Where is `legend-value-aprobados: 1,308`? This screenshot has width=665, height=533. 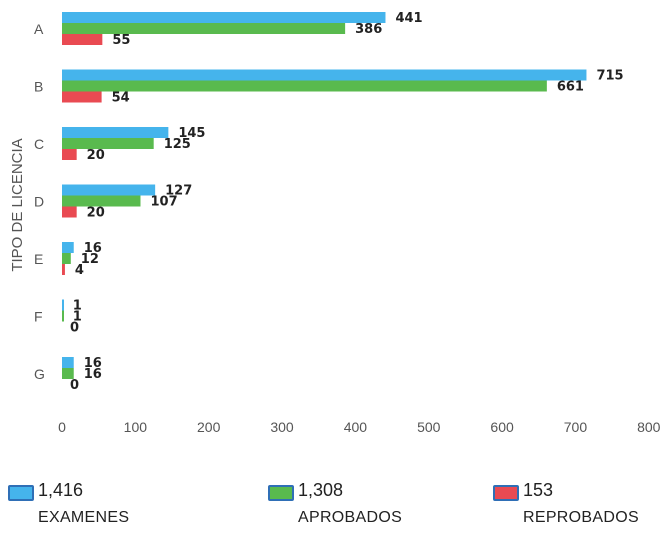 legend-value-aprobados: 1,308 is located at coordinates (321, 490).